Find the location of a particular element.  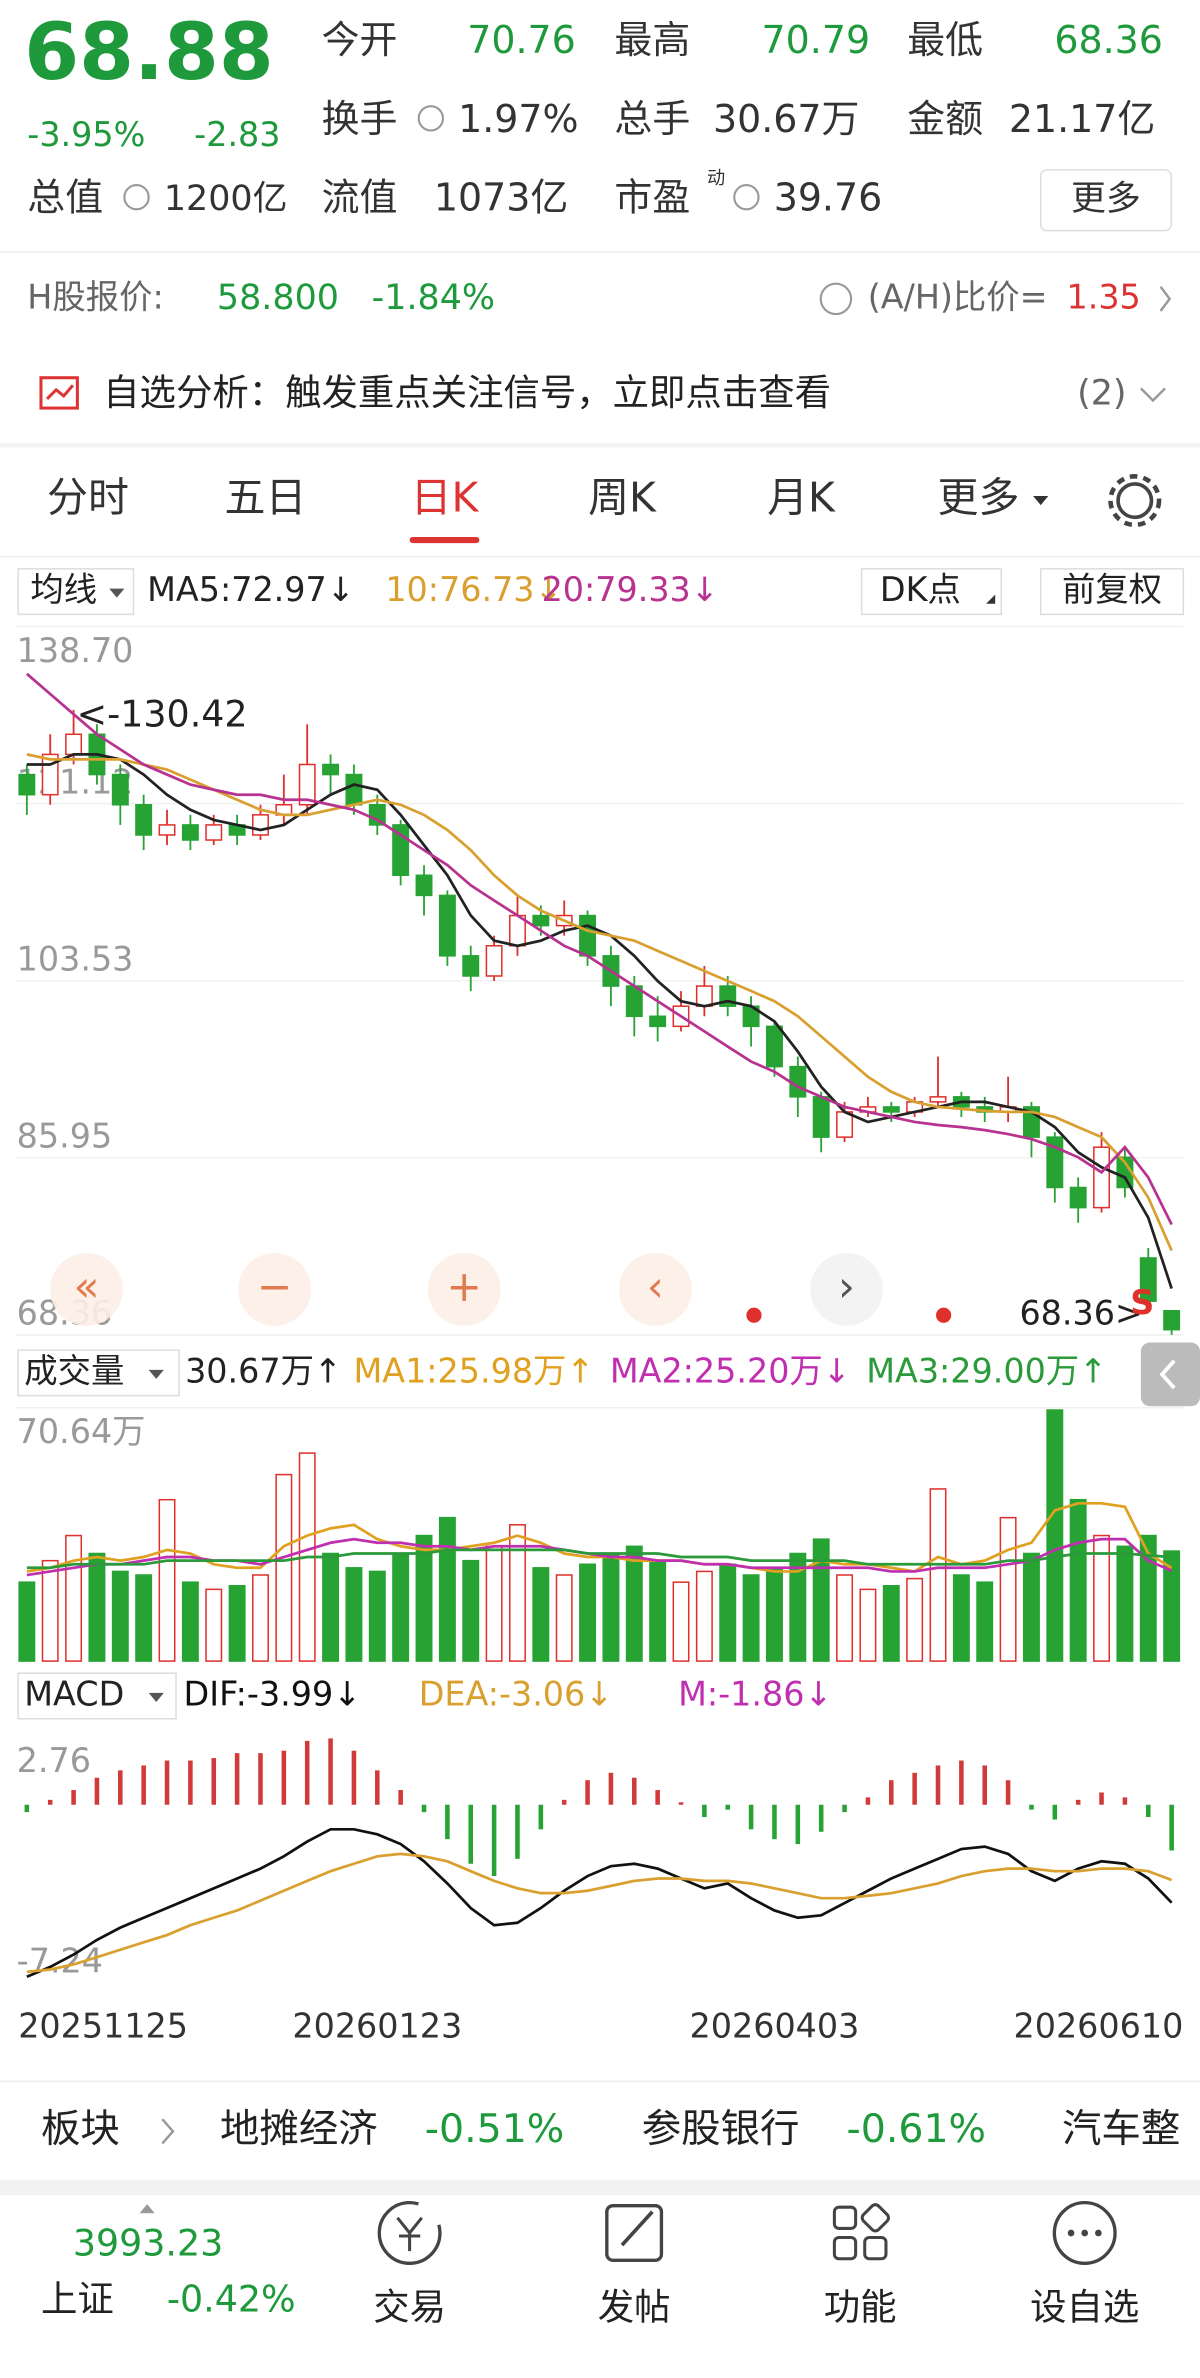

settings-icon is located at coordinates (1135, 501).